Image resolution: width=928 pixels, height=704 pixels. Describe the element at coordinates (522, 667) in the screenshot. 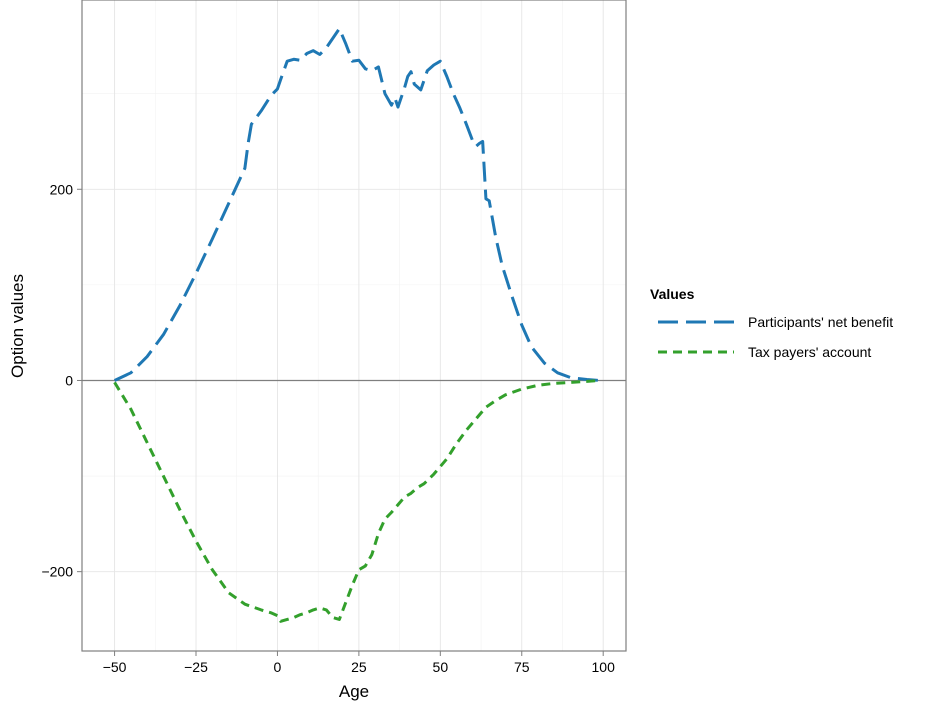

I see `x-tick-label: 75` at that location.